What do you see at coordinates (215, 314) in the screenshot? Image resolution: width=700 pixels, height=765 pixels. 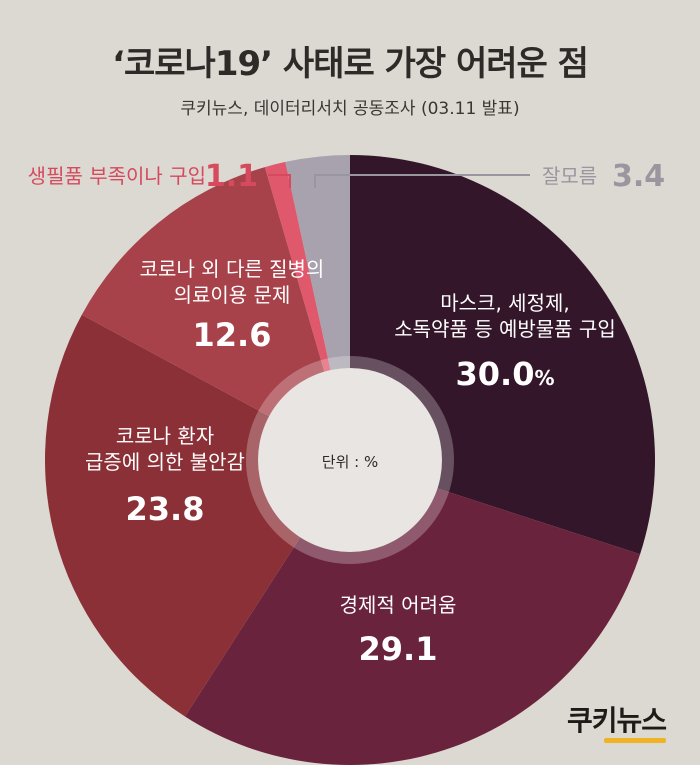 I see `pie-slice` at bounding box center [215, 314].